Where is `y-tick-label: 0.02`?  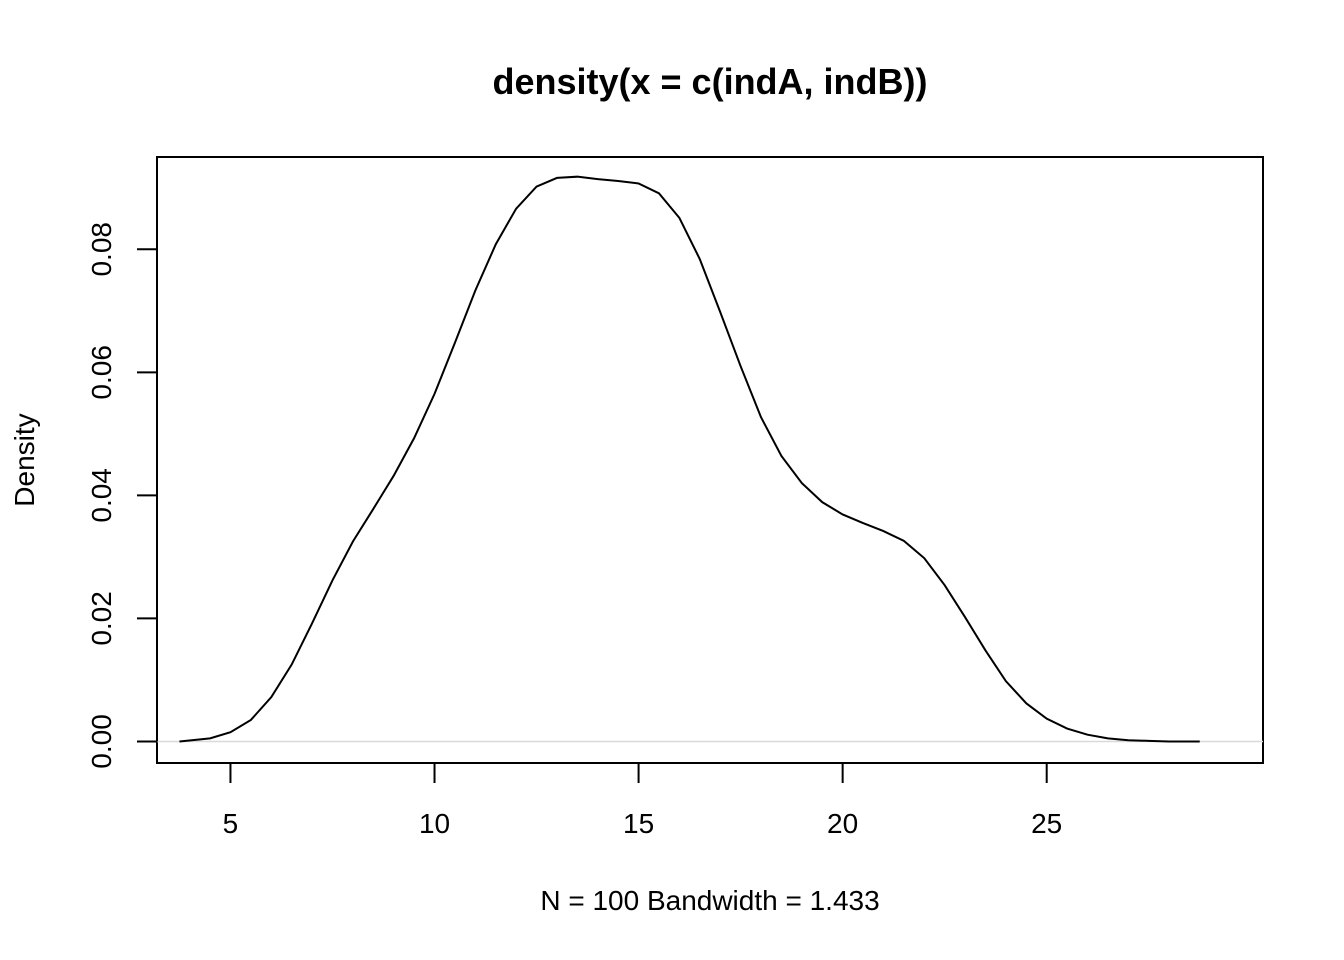 y-tick-label: 0.02 is located at coordinates (101, 618).